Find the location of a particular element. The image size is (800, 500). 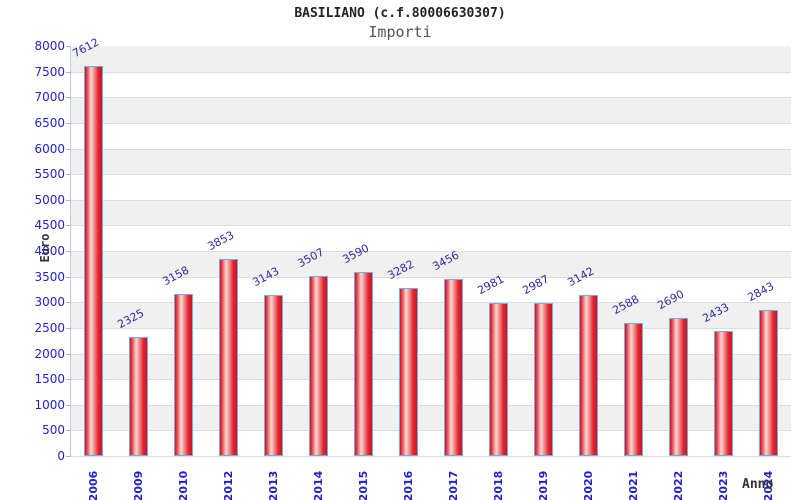

y-tick-label: 500 is located at coordinates (53, 430).